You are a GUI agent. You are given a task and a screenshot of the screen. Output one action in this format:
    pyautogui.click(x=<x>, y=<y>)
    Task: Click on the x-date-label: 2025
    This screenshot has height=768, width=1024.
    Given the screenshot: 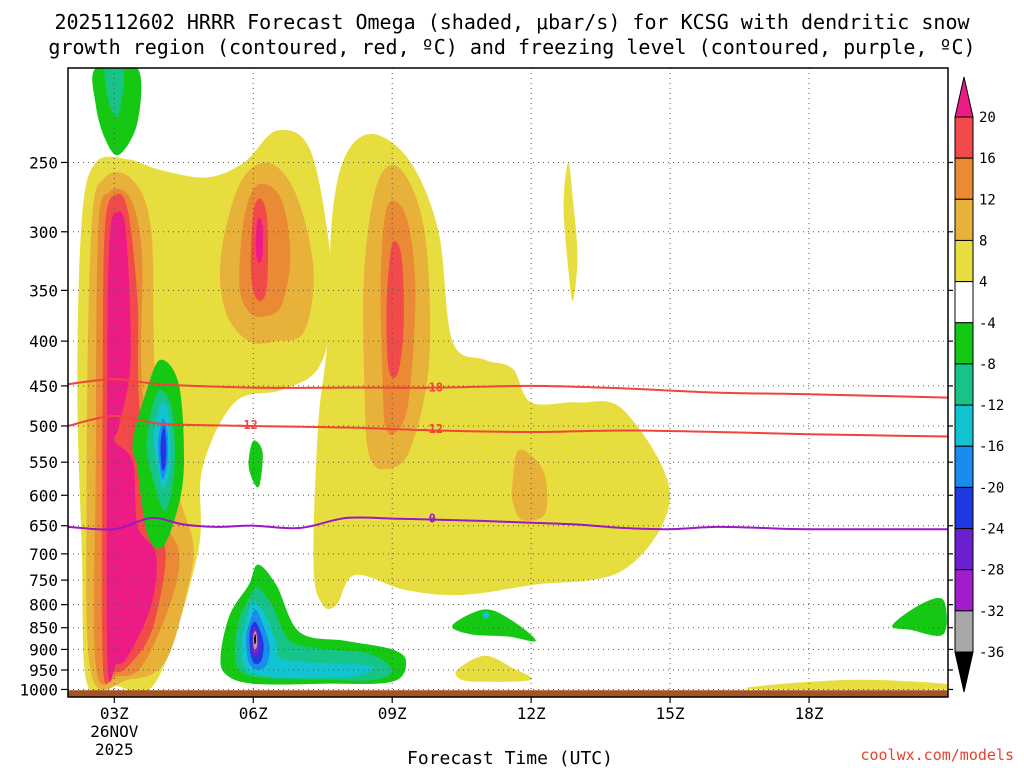 What is the action you would take?
    pyautogui.click(x=114, y=749)
    